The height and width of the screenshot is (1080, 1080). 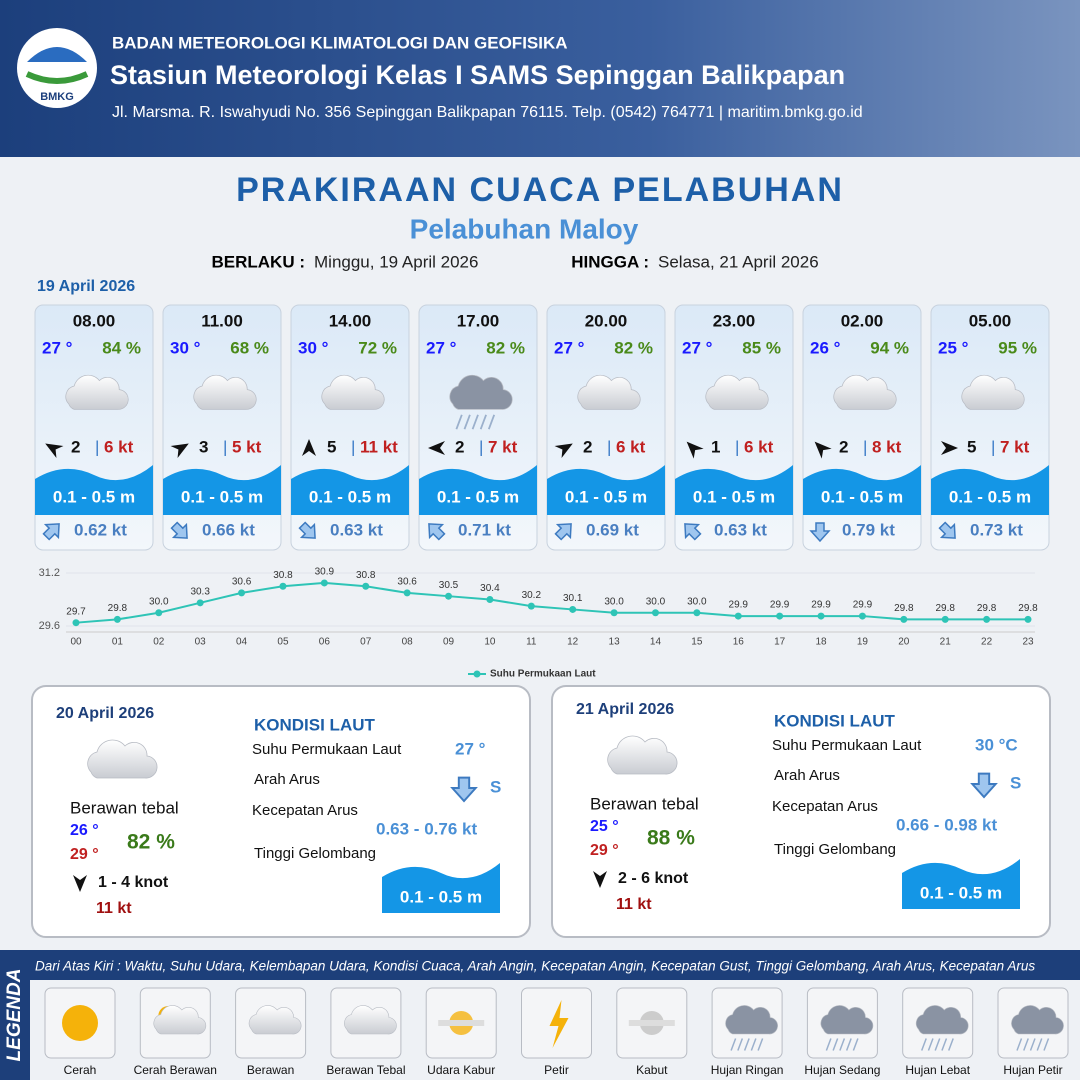 What do you see at coordinates (222, 320) in the screenshot?
I see `slot-time: 11.00` at bounding box center [222, 320].